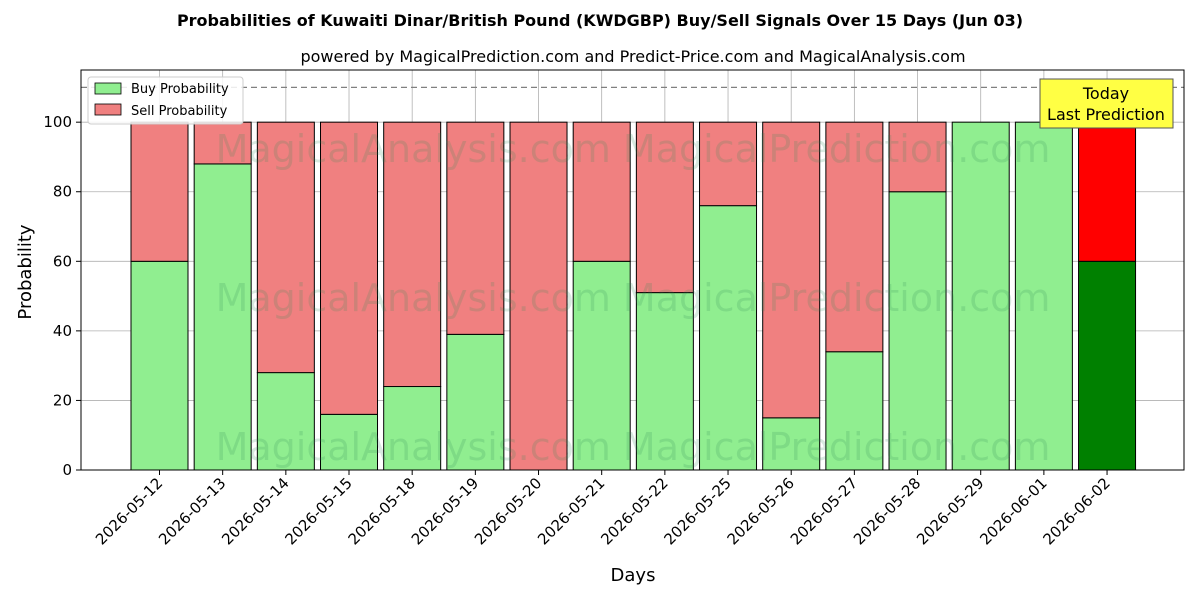 This screenshot has height=604, width=1200. I want to click on x-tick-label: 2026-05-21, so click(571, 511).